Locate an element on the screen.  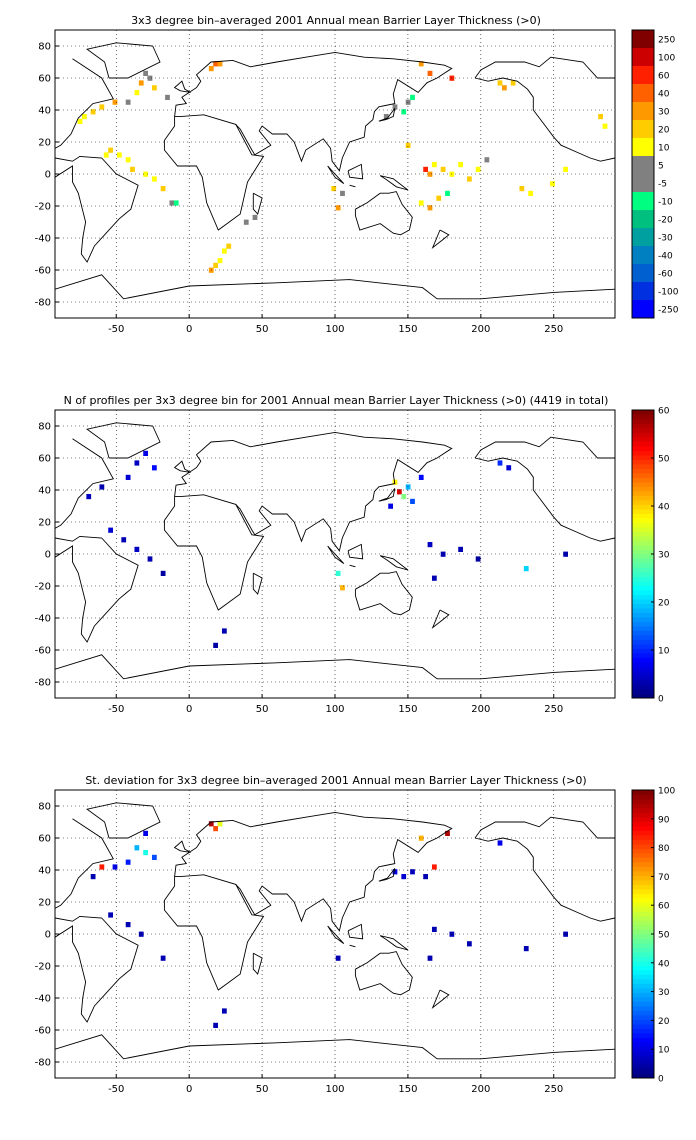
x-tick-label: 100 is located at coordinates (334, 1089).